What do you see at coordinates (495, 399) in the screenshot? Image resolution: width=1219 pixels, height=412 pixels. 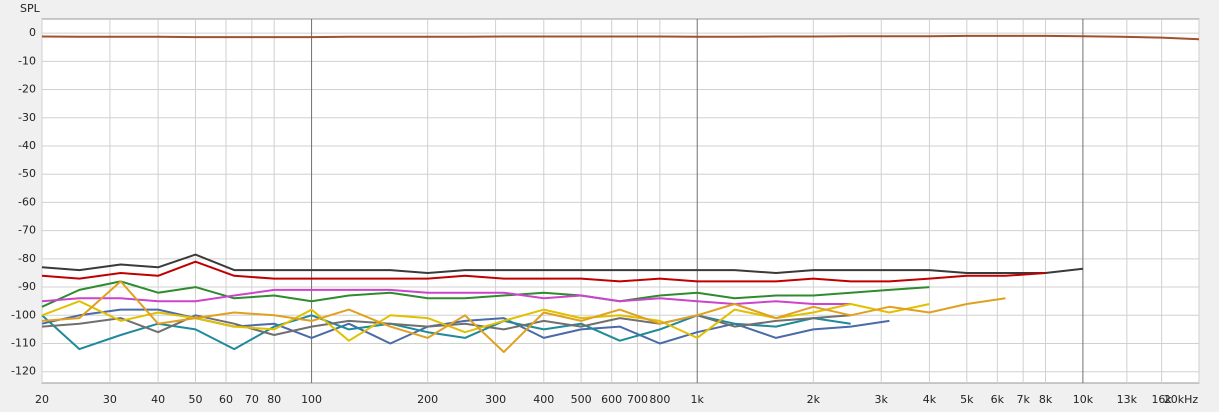 I see `x-tick-label: 300` at bounding box center [495, 399].